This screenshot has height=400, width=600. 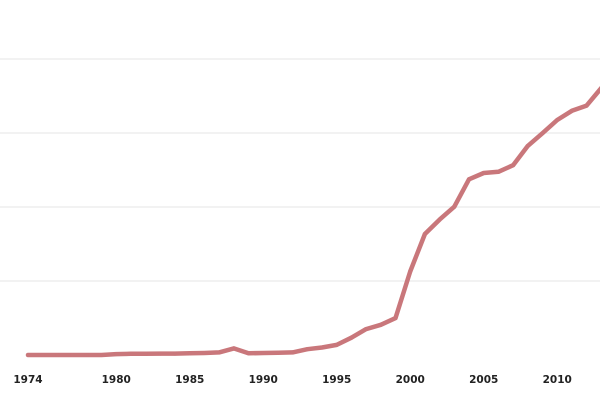 What do you see at coordinates (204, 353) in the screenshot?
I see `data-point-1986` at bounding box center [204, 353].